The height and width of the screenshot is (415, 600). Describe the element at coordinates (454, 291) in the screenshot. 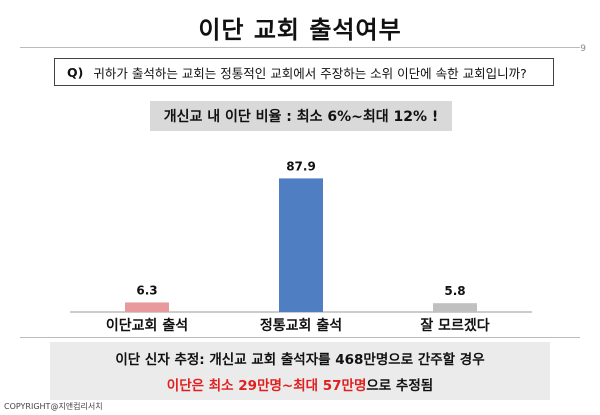

I see `data-label: 5.8` at that location.